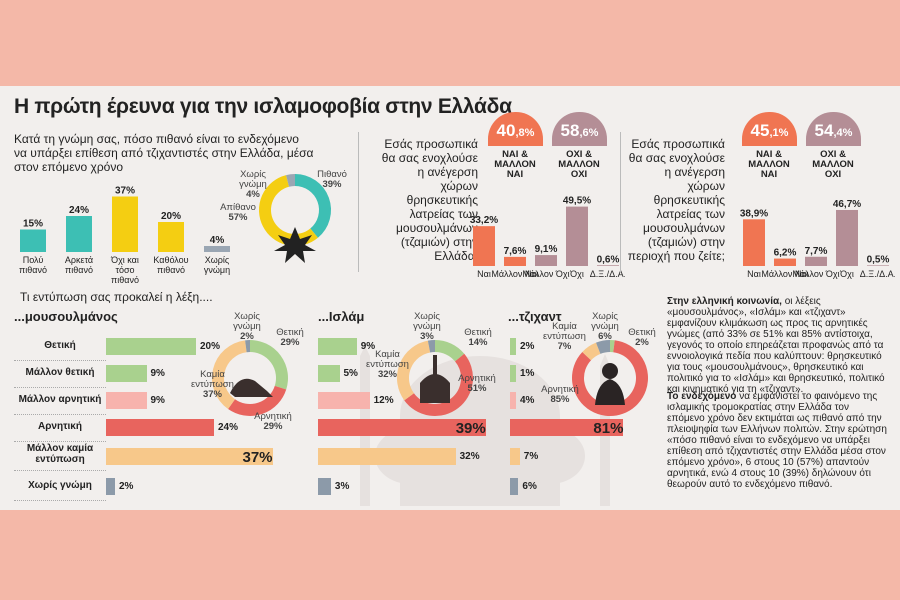  Describe the element at coordinates (478, 337) in the screenshot. I see `word2-pos-label: Θετική 14%` at that location.